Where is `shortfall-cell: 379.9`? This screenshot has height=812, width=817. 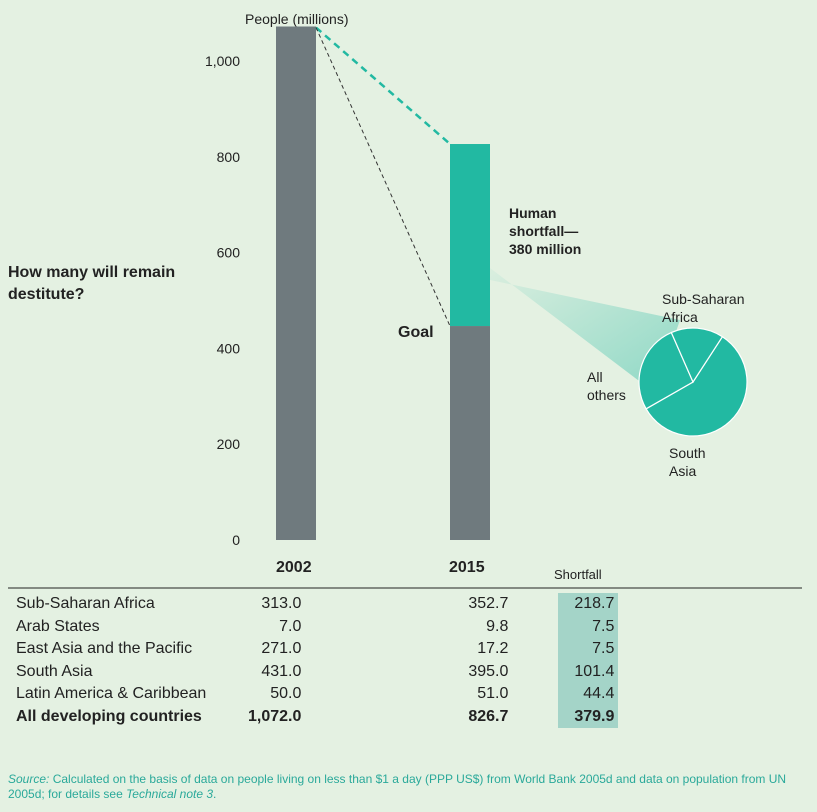 shortfall-cell: 379.9 is located at coordinates (588, 716).